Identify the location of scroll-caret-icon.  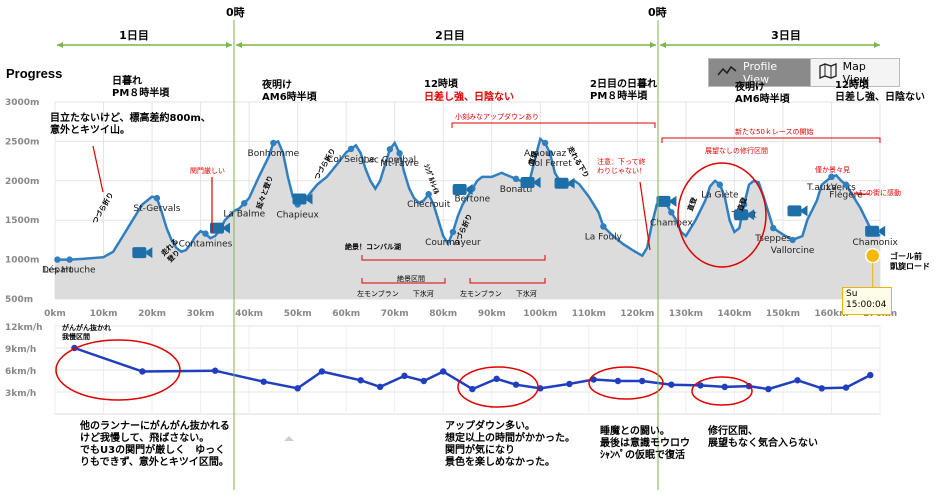
(289, 438).